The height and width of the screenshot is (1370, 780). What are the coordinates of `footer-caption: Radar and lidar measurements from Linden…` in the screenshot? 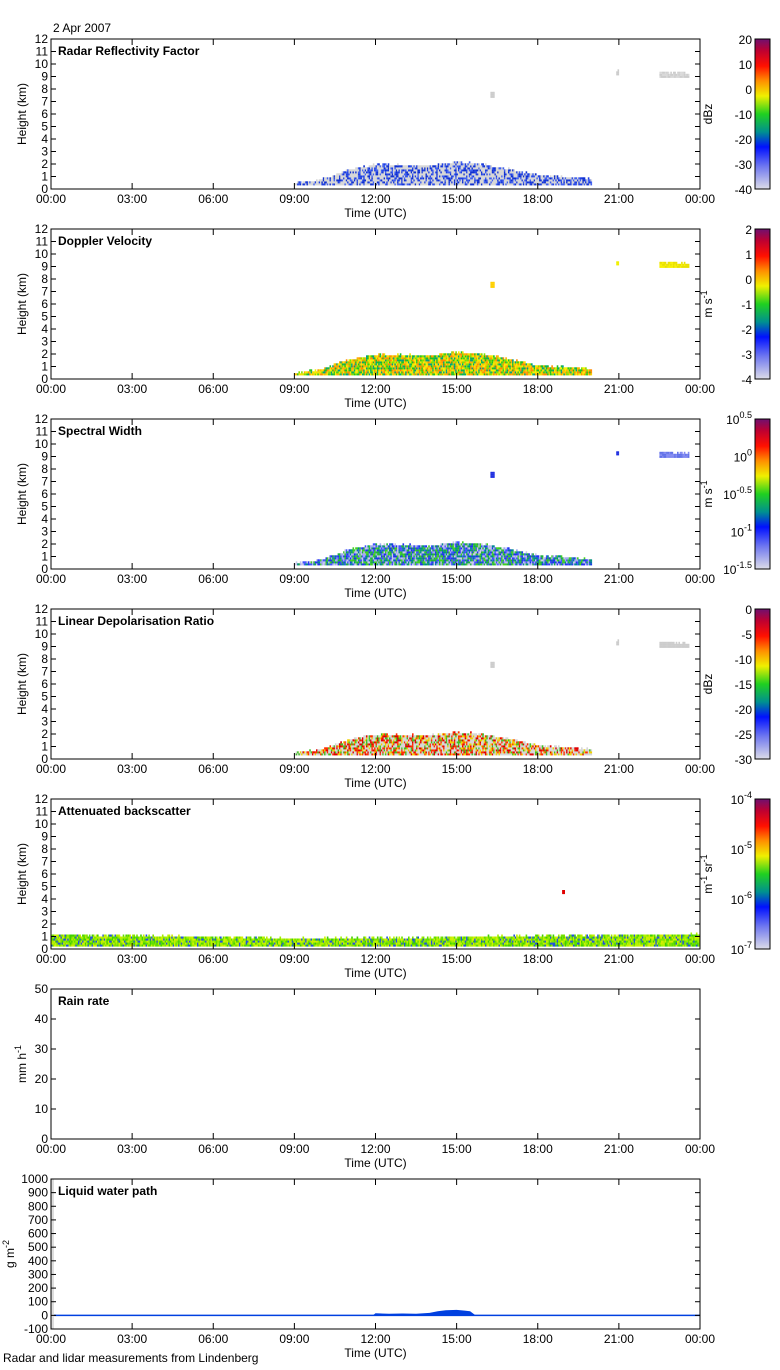 It's located at (130, 1358).